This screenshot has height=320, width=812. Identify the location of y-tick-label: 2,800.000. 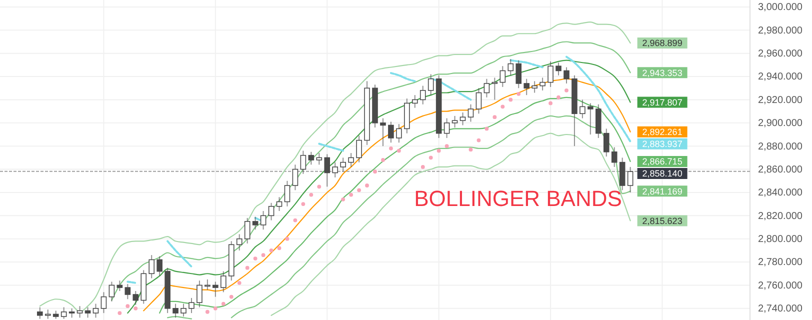
(780, 240).